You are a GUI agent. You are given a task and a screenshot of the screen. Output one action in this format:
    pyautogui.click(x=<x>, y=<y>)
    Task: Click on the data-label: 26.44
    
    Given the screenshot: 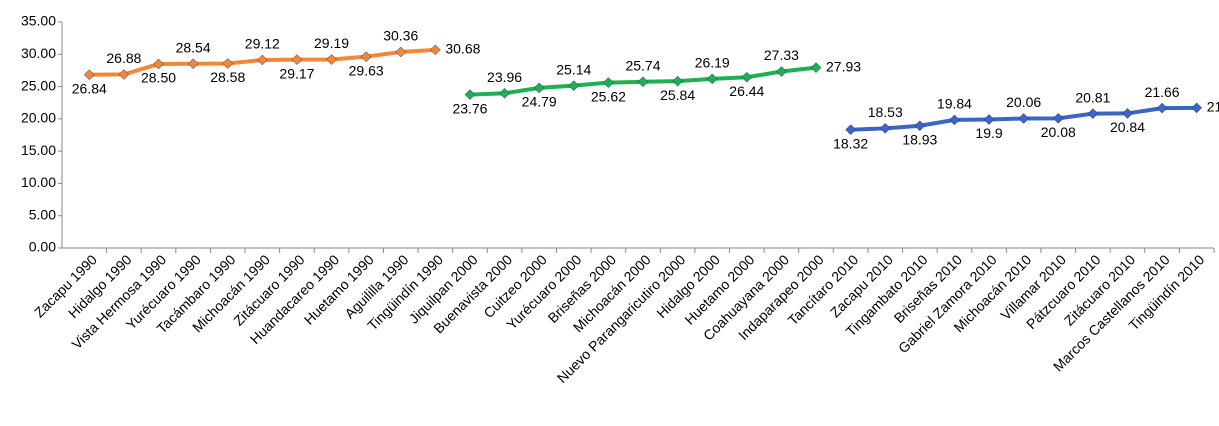 What is the action you would take?
    pyautogui.click(x=746, y=91)
    